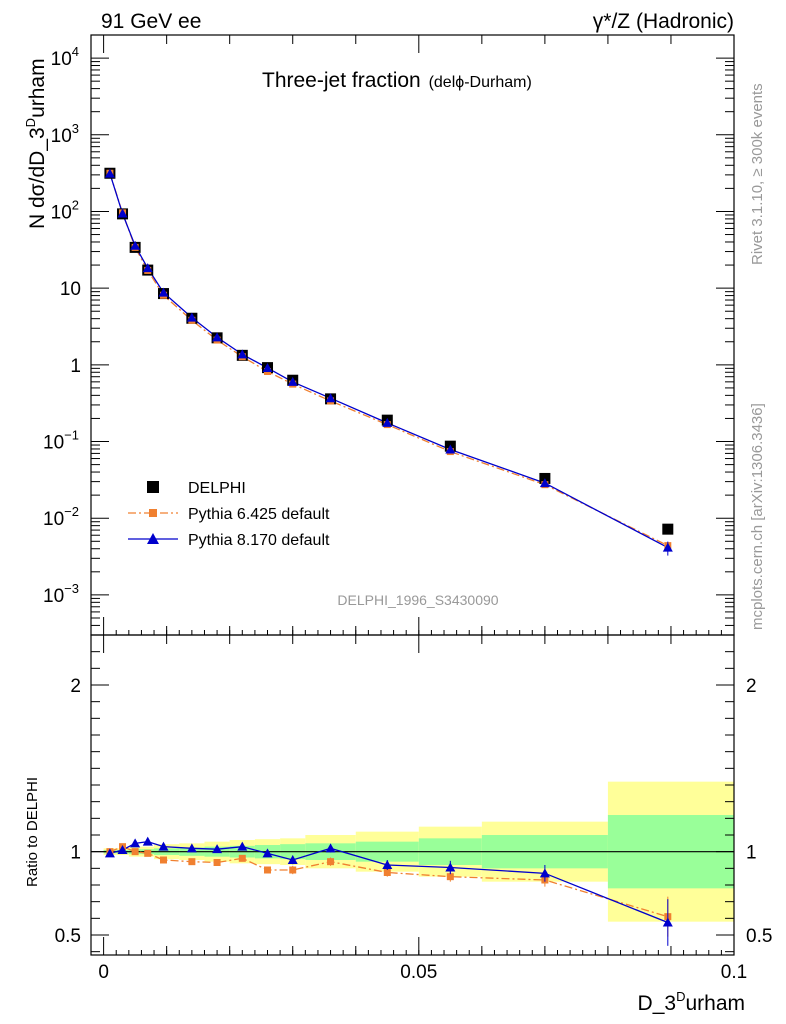 The width and height of the screenshot is (786, 1024). Describe the element at coordinates (417, 600) in the screenshot. I see `analysis-tag: DELPHI_1996_S3430090` at that location.